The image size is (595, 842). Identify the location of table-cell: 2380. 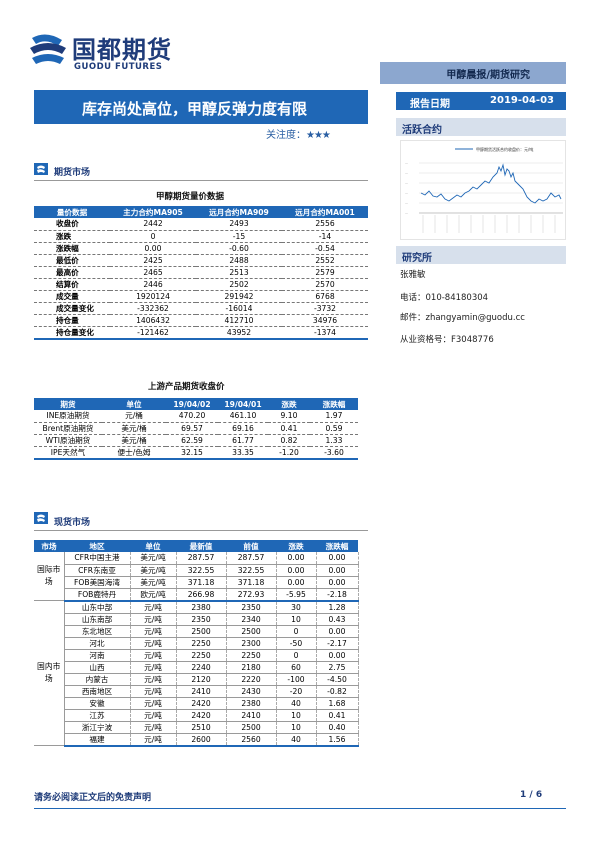
(201, 607).